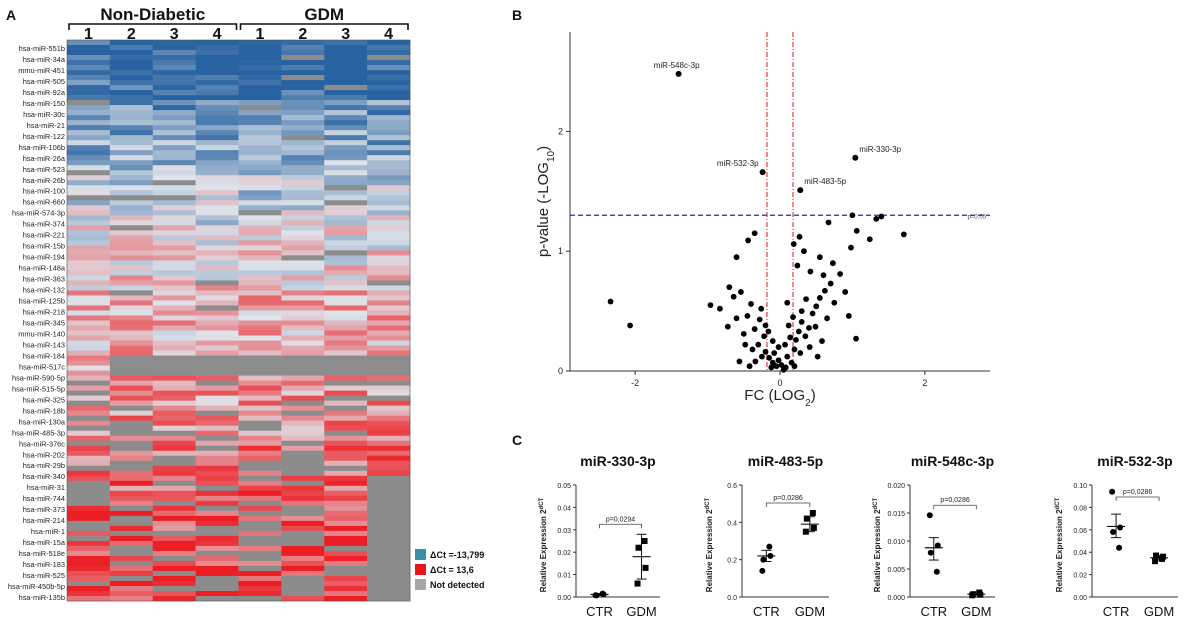  I want to click on subplot-y-axis-title: Relative Expression 2dCT, so click(709, 544).